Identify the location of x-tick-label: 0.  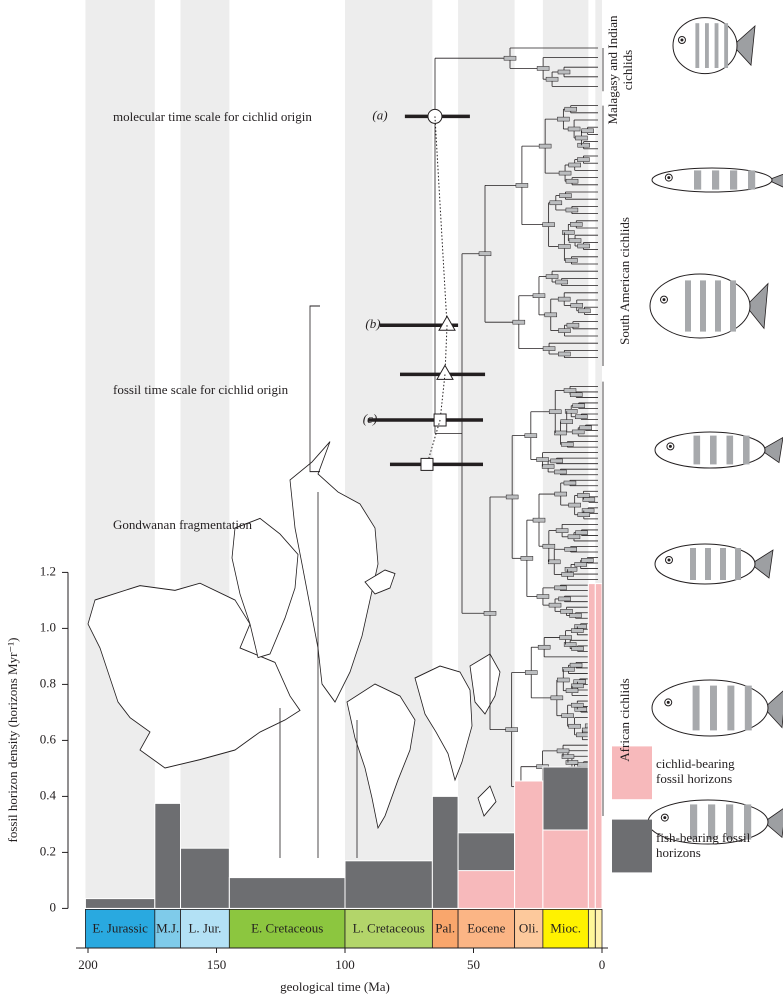
(602, 964).